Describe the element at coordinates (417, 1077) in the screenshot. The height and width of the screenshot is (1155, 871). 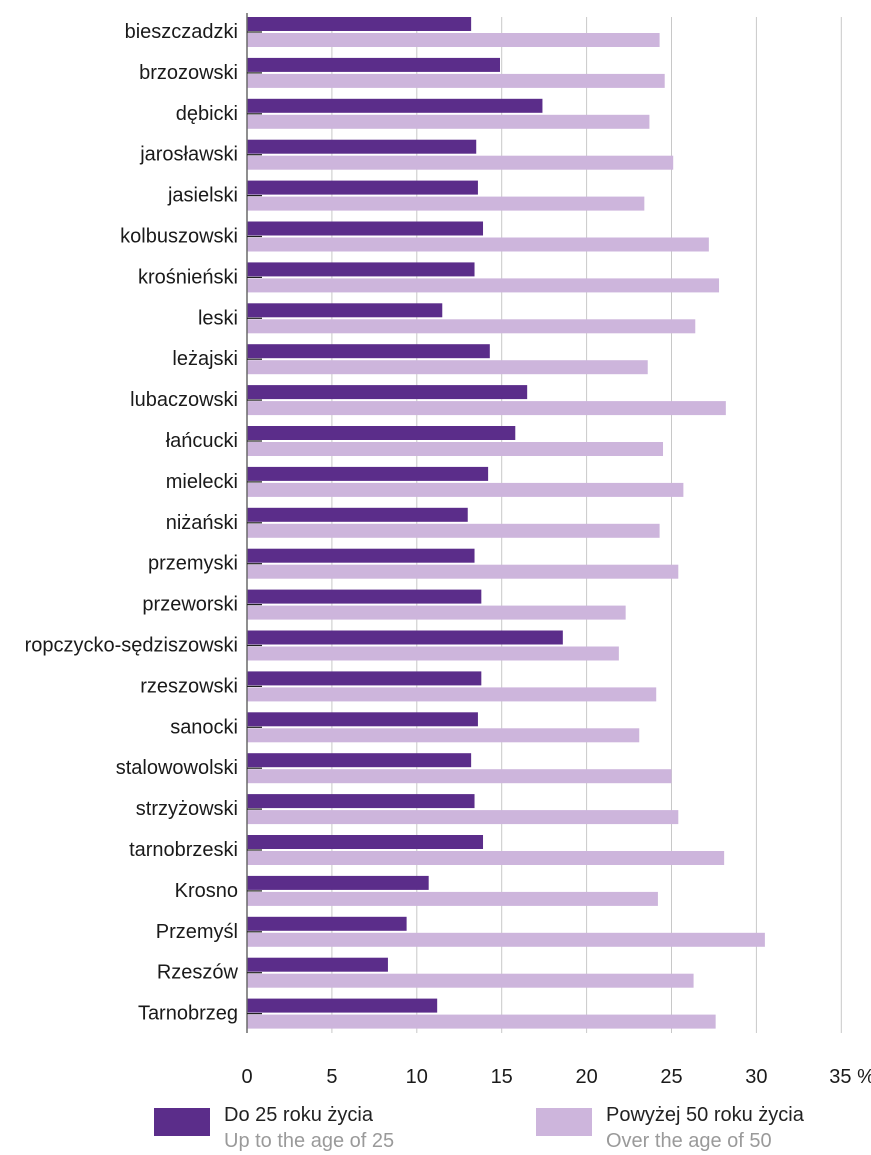
I see `x-tick-label: 10` at that location.